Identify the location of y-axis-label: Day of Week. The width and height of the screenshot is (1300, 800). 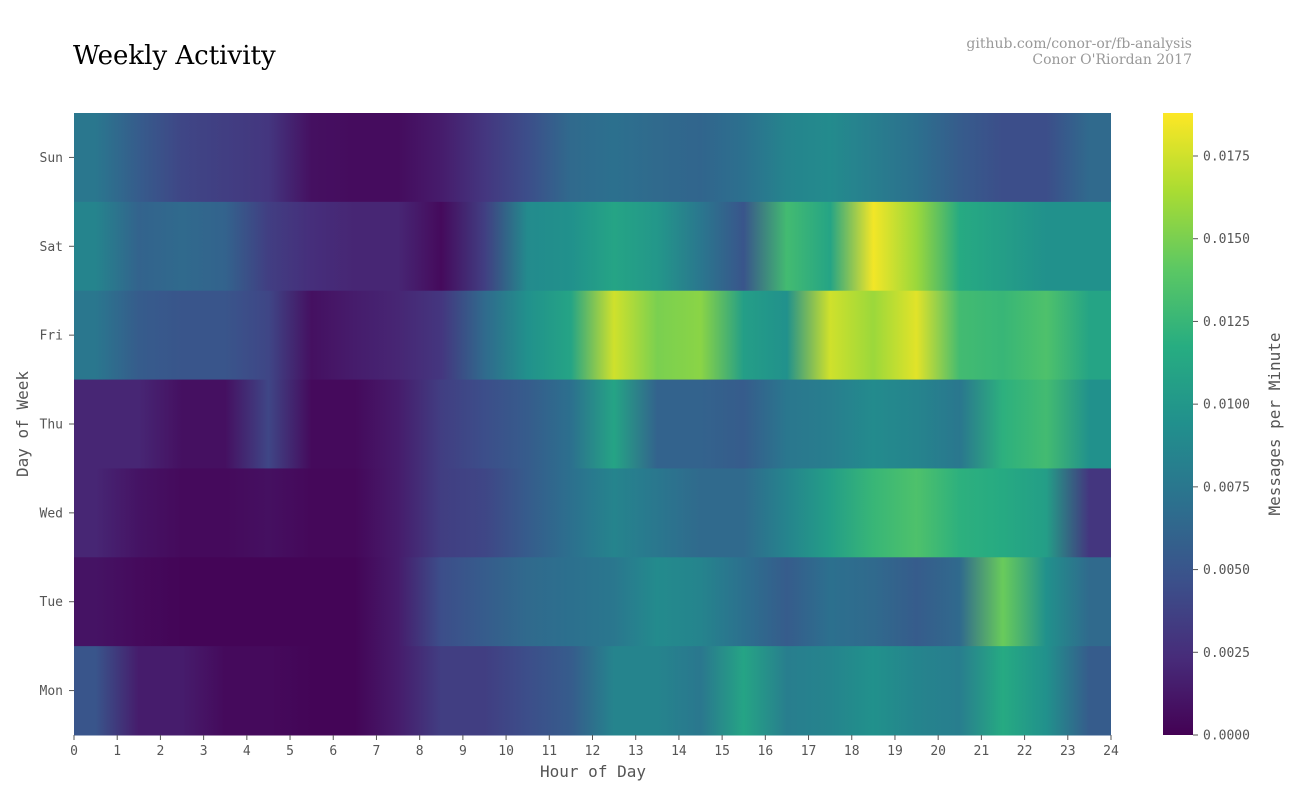
(22, 424).